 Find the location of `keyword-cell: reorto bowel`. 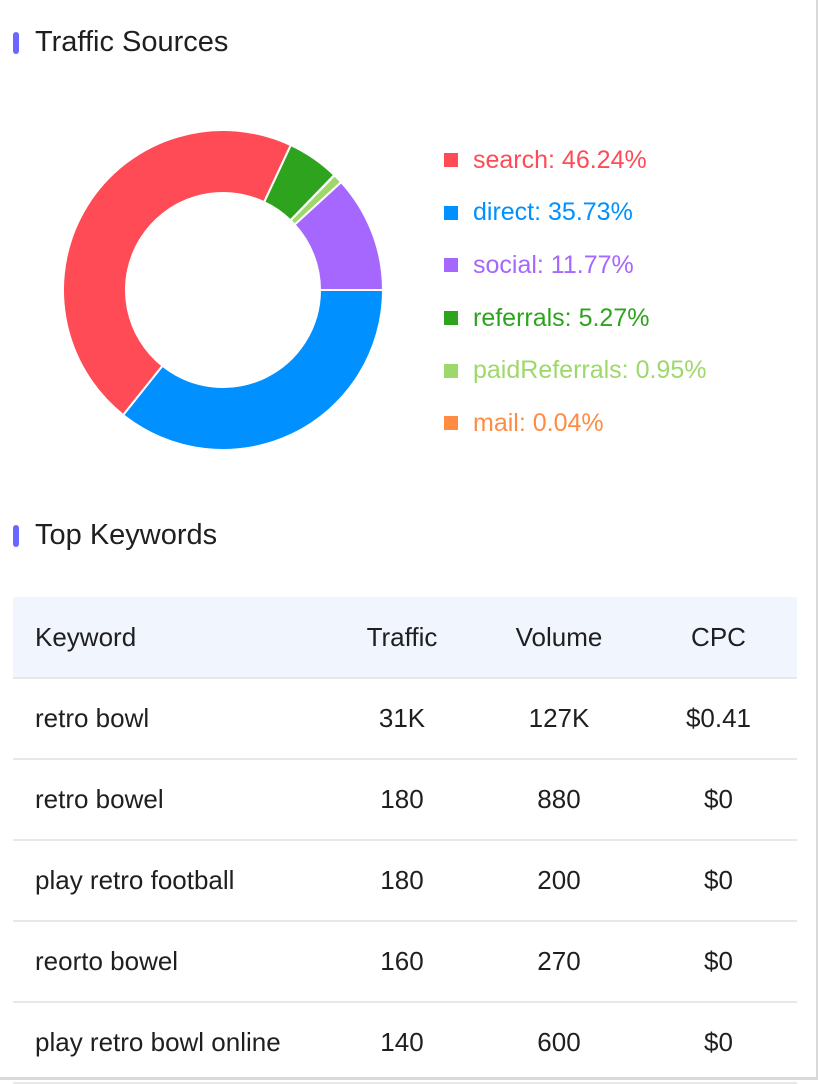

keyword-cell: reorto bowel is located at coordinates (169, 962).